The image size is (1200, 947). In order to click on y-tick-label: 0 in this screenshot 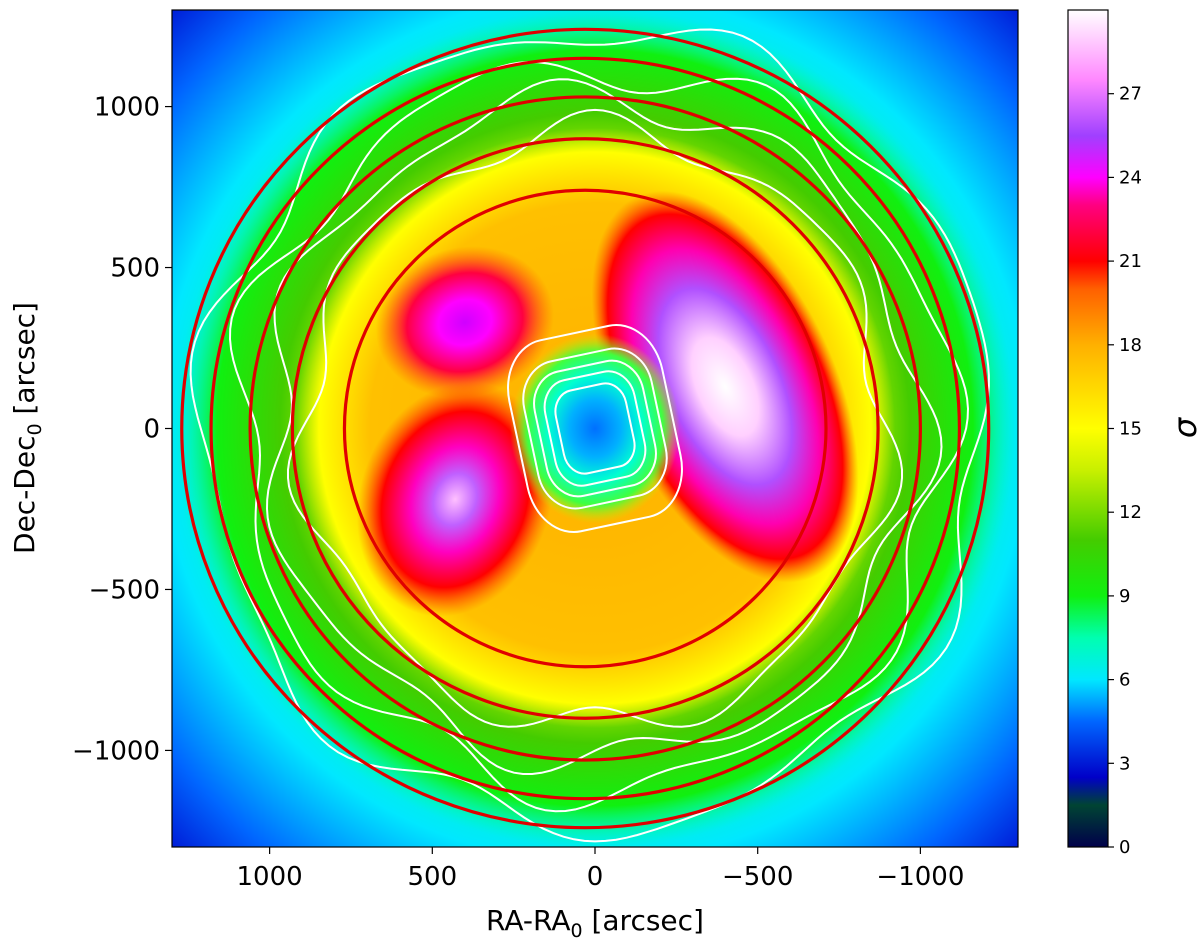, I will do `click(151, 430)`.